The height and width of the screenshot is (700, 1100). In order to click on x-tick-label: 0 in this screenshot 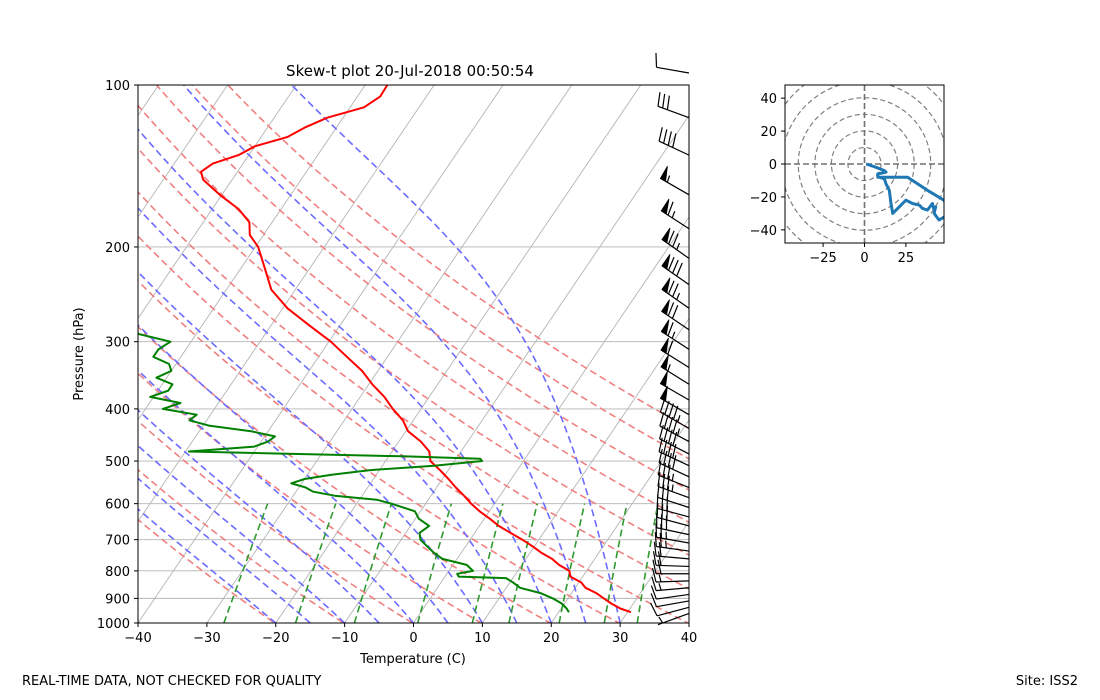, I will do `click(413, 638)`.